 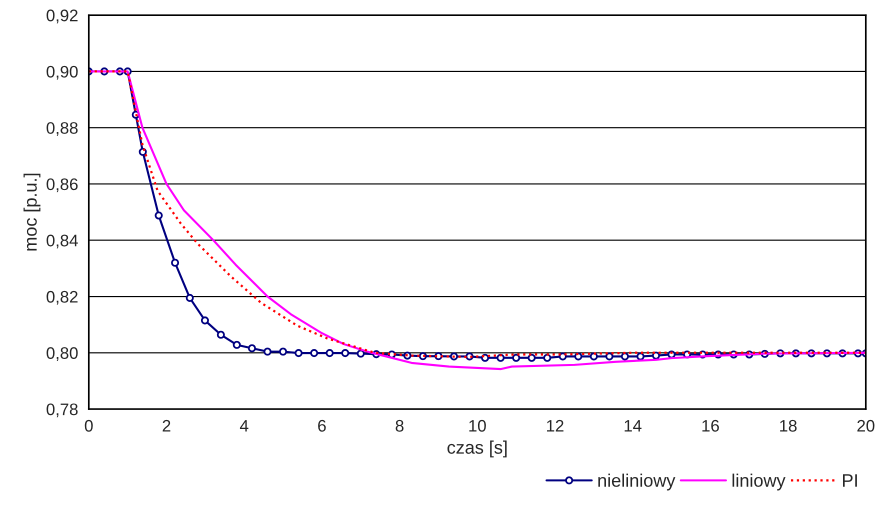 I want to click on y-tick-label: 0,86, so click(x=62, y=185).